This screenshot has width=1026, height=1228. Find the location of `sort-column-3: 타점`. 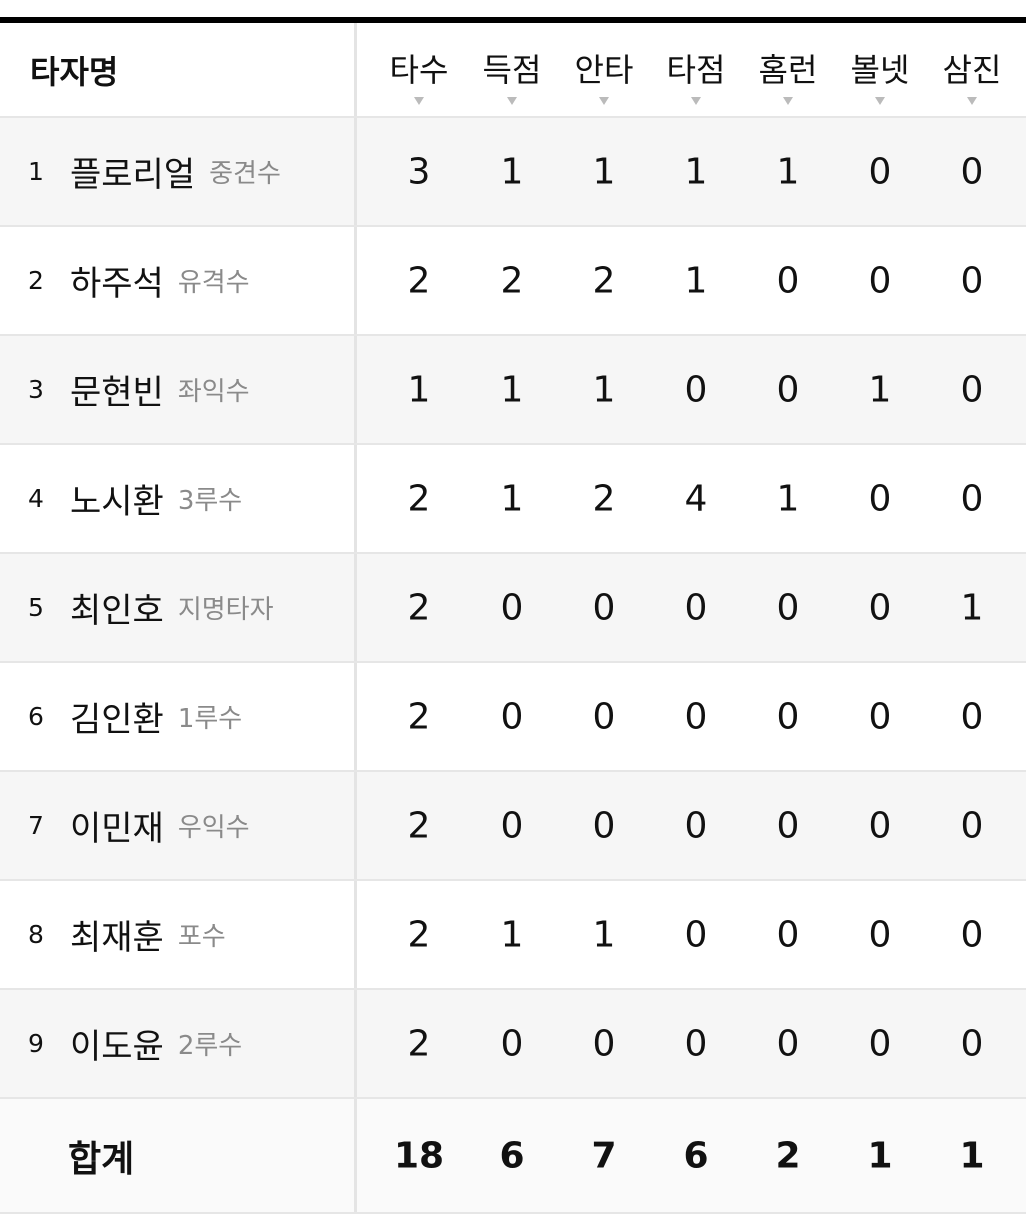

sort-column-3: 타점 is located at coordinates (696, 75).